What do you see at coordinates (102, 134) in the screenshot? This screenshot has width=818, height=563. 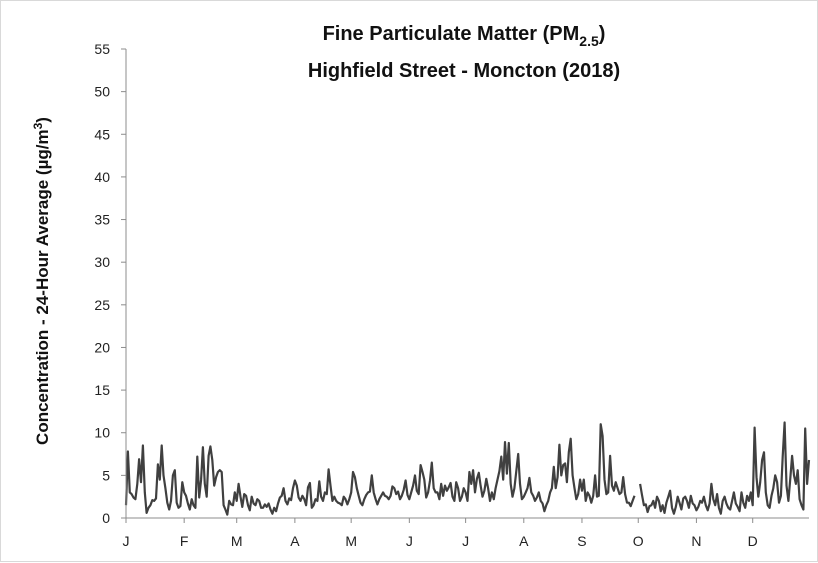 I see `y-tick-label: 45` at bounding box center [102, 134].